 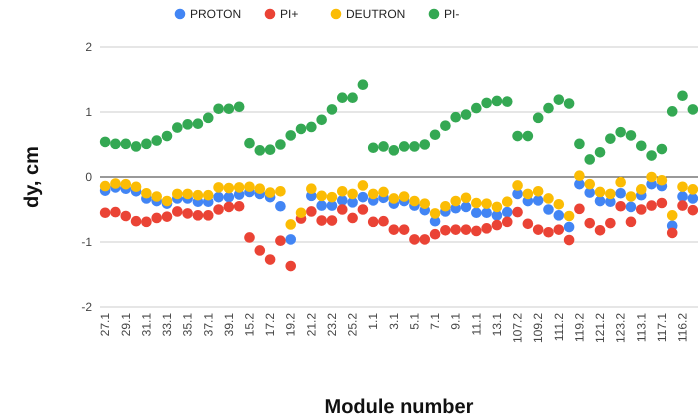 What do you see at coordinates (216, 14) in the screenshot?
I see `legend-label: PROTON` at bounding box center [216, 14].